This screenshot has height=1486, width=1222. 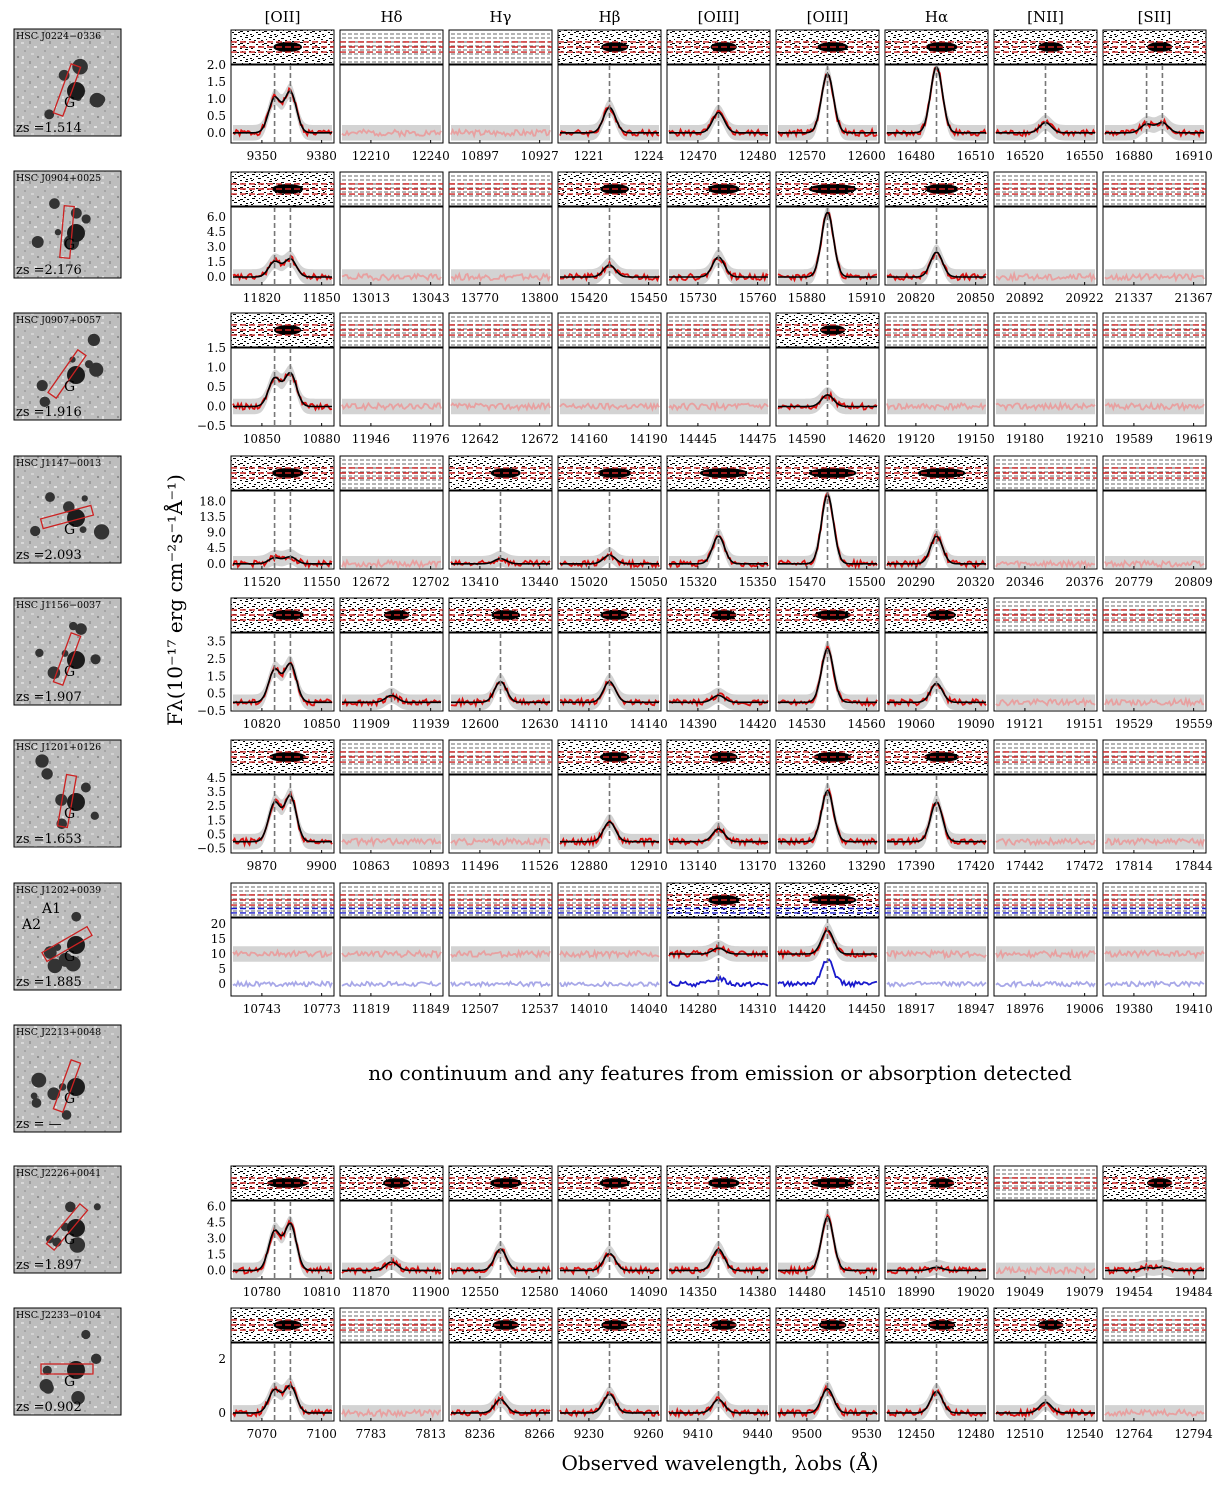 What do you see at coordinates (431, 1292) in the screenshot?
I see `x-tick-label: 11900` at bounding box center [431, 1292].